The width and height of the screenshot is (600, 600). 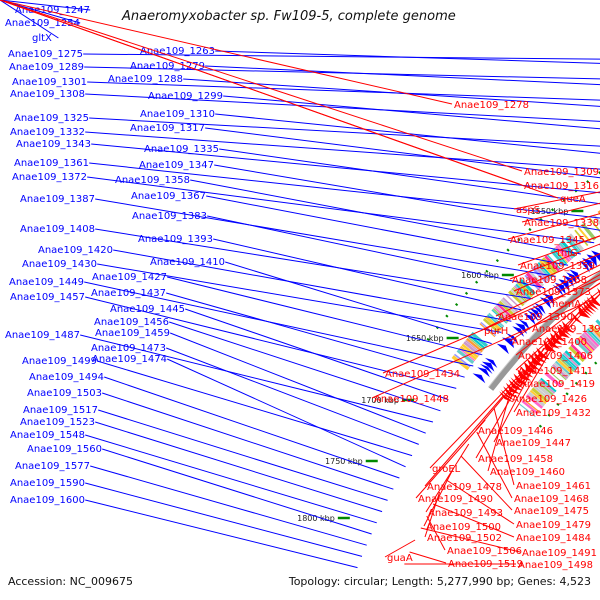 I want to click on right-gene-label: queA, so click(x=573, y=199).